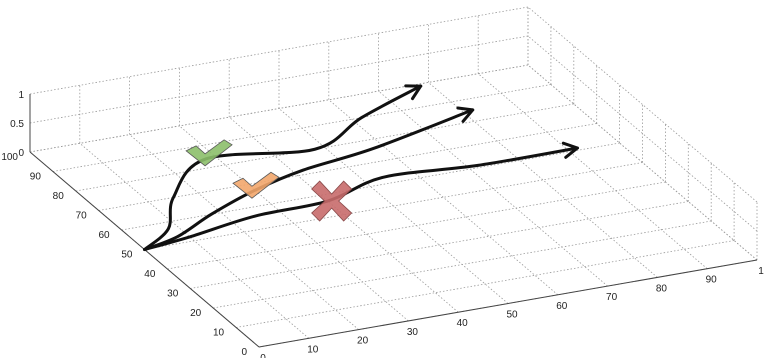  Describe the element at coordinates (17, 124) in the screenshot. I see `z-tick-label: 0.5` at that location.